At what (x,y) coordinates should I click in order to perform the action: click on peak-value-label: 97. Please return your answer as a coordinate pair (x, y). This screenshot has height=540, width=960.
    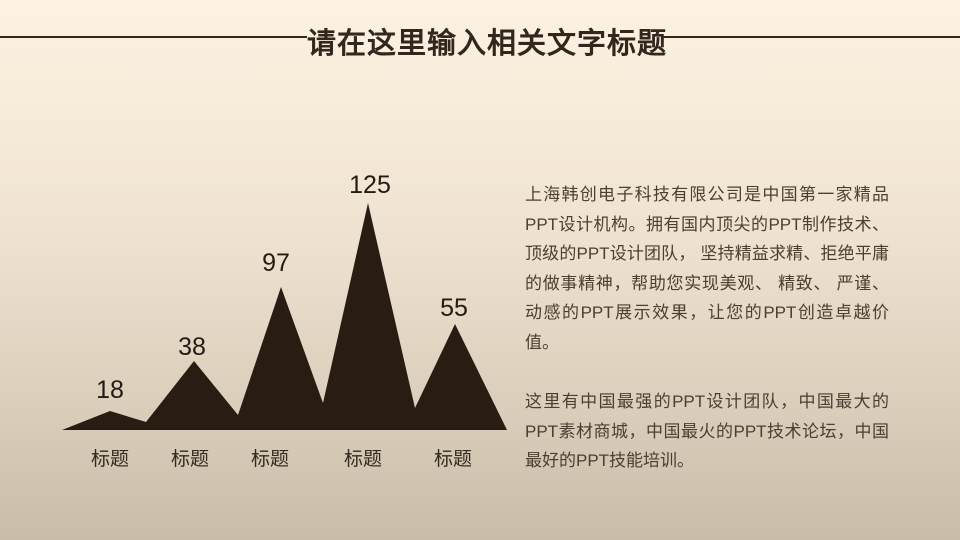
    Looking at the image, I should click on (276, 263).